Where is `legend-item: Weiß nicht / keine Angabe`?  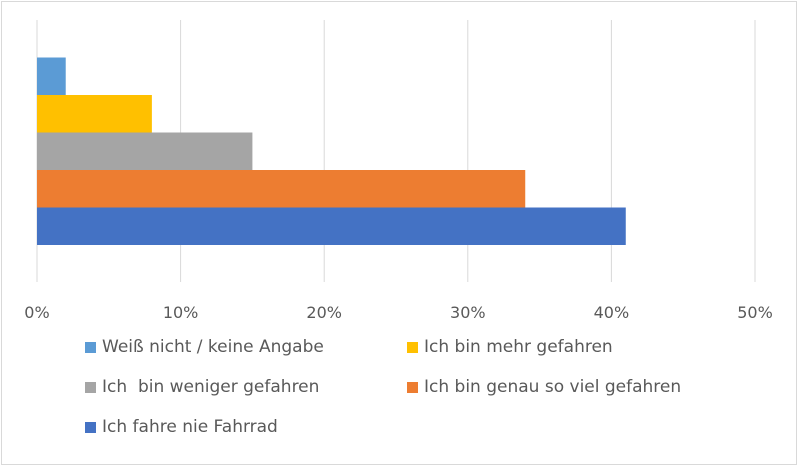 legend-item: Weiß nicht / keine Angabe is located at coordinates (204, 347).